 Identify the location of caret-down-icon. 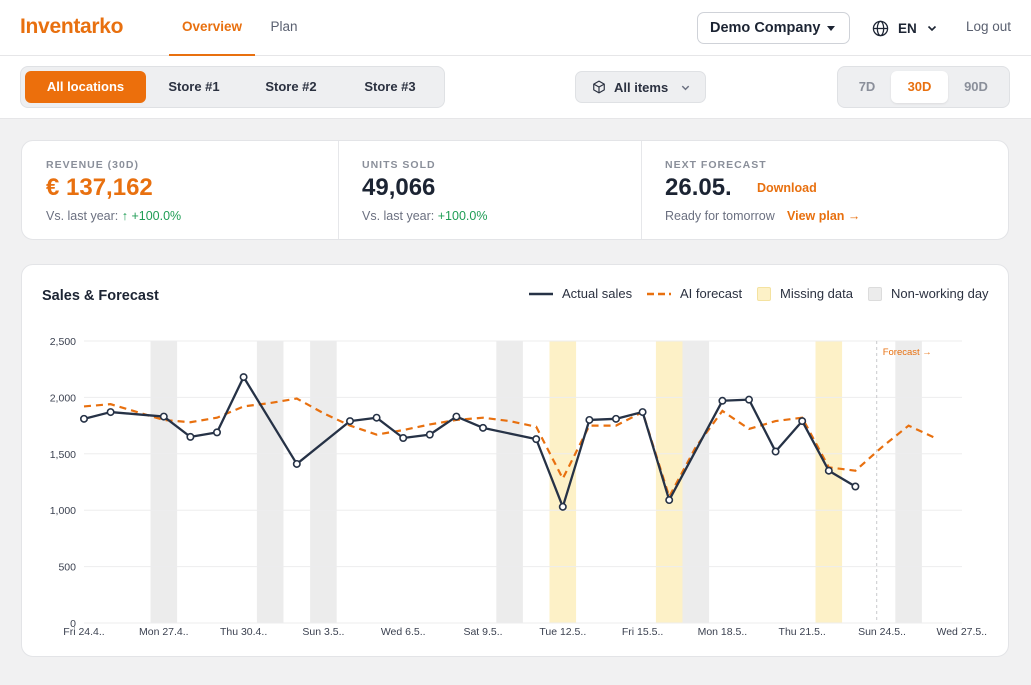
(831, 28).